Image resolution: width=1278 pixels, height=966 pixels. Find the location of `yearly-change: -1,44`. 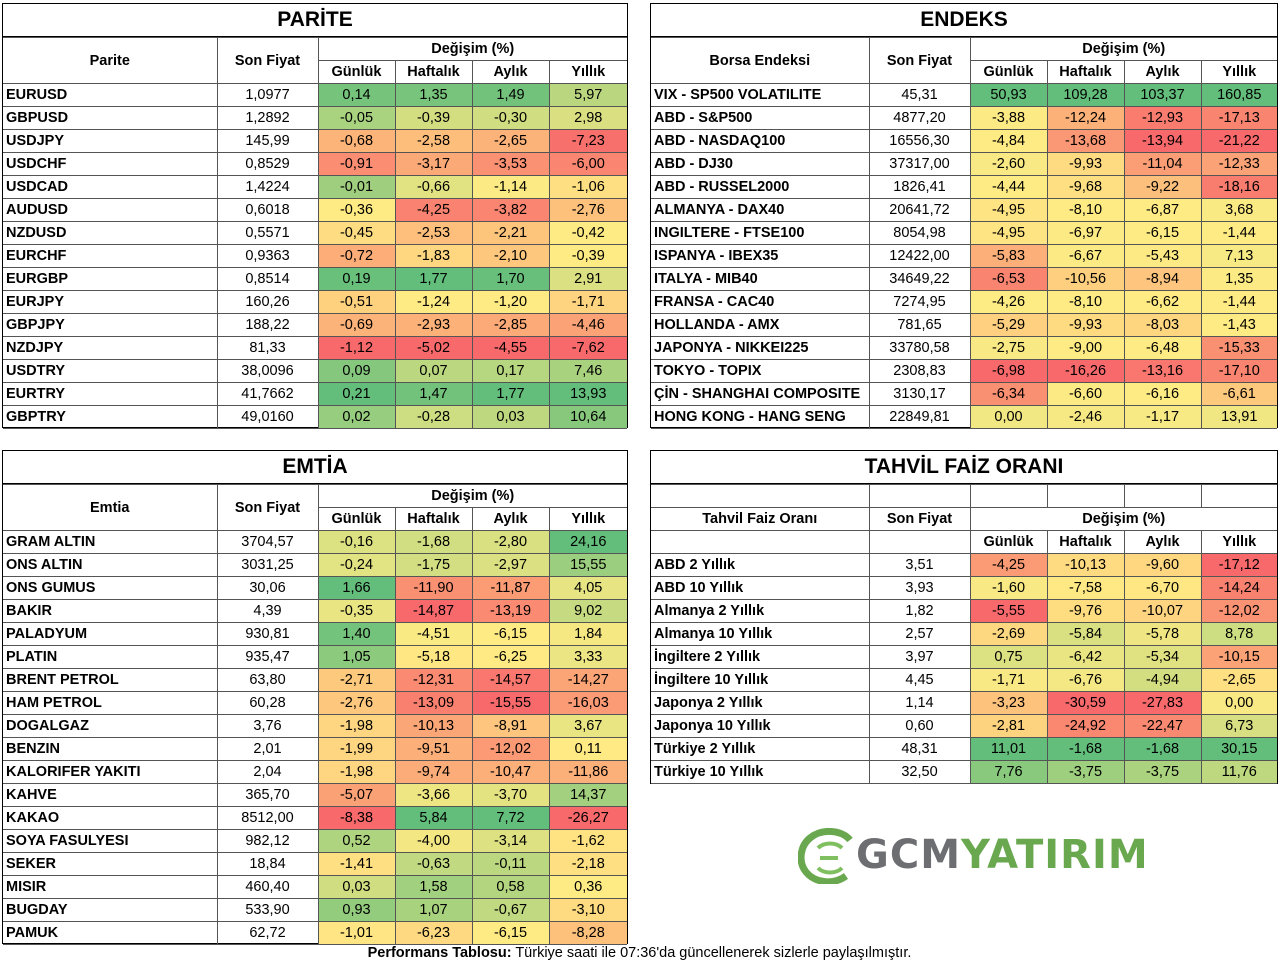

yearly-change: -1,44 is located at coordinates (1238, 302).